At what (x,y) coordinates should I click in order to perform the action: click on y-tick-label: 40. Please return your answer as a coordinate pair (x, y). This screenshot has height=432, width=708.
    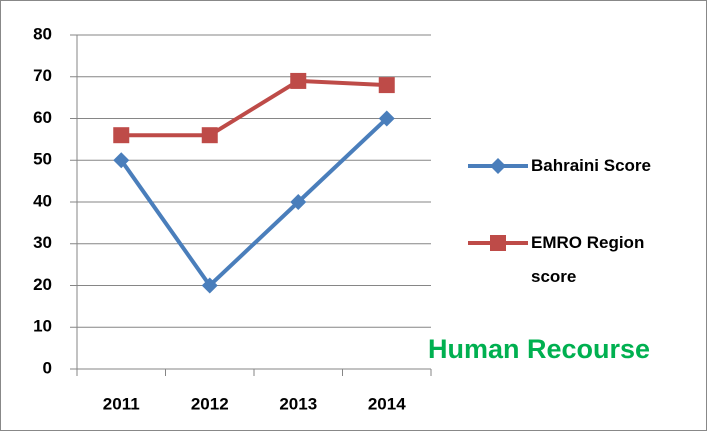
    Looking at the image, I should click on (42, 200).